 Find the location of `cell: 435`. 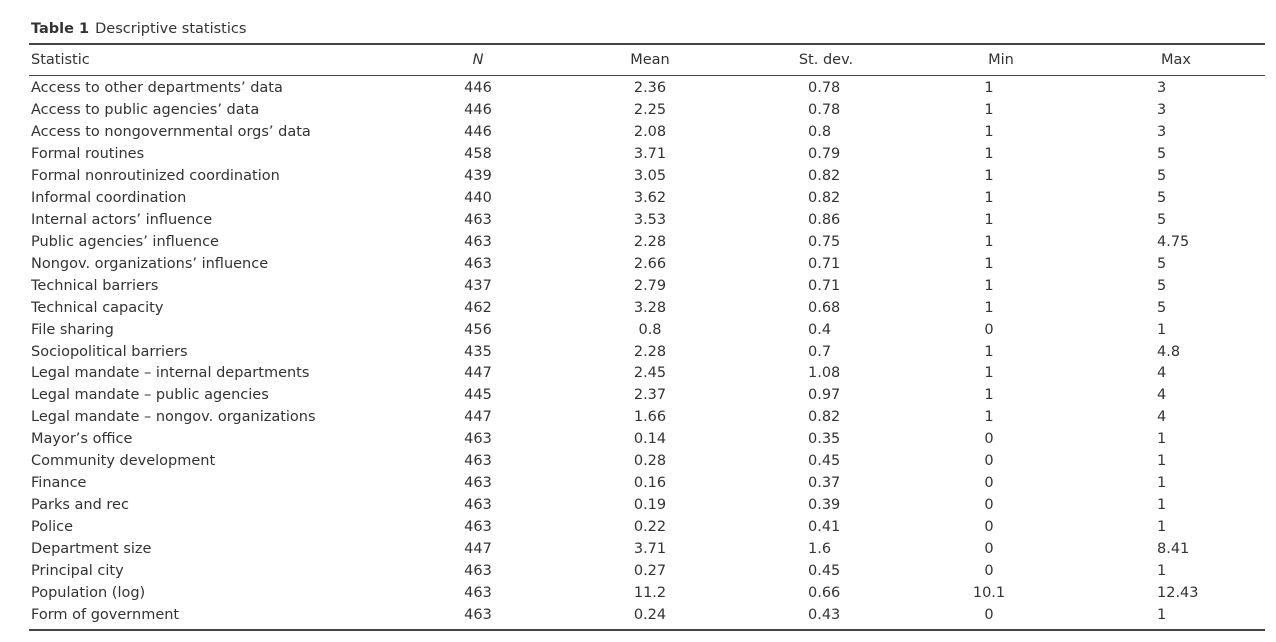

cell: 435 is located at coordinates (478, 351).